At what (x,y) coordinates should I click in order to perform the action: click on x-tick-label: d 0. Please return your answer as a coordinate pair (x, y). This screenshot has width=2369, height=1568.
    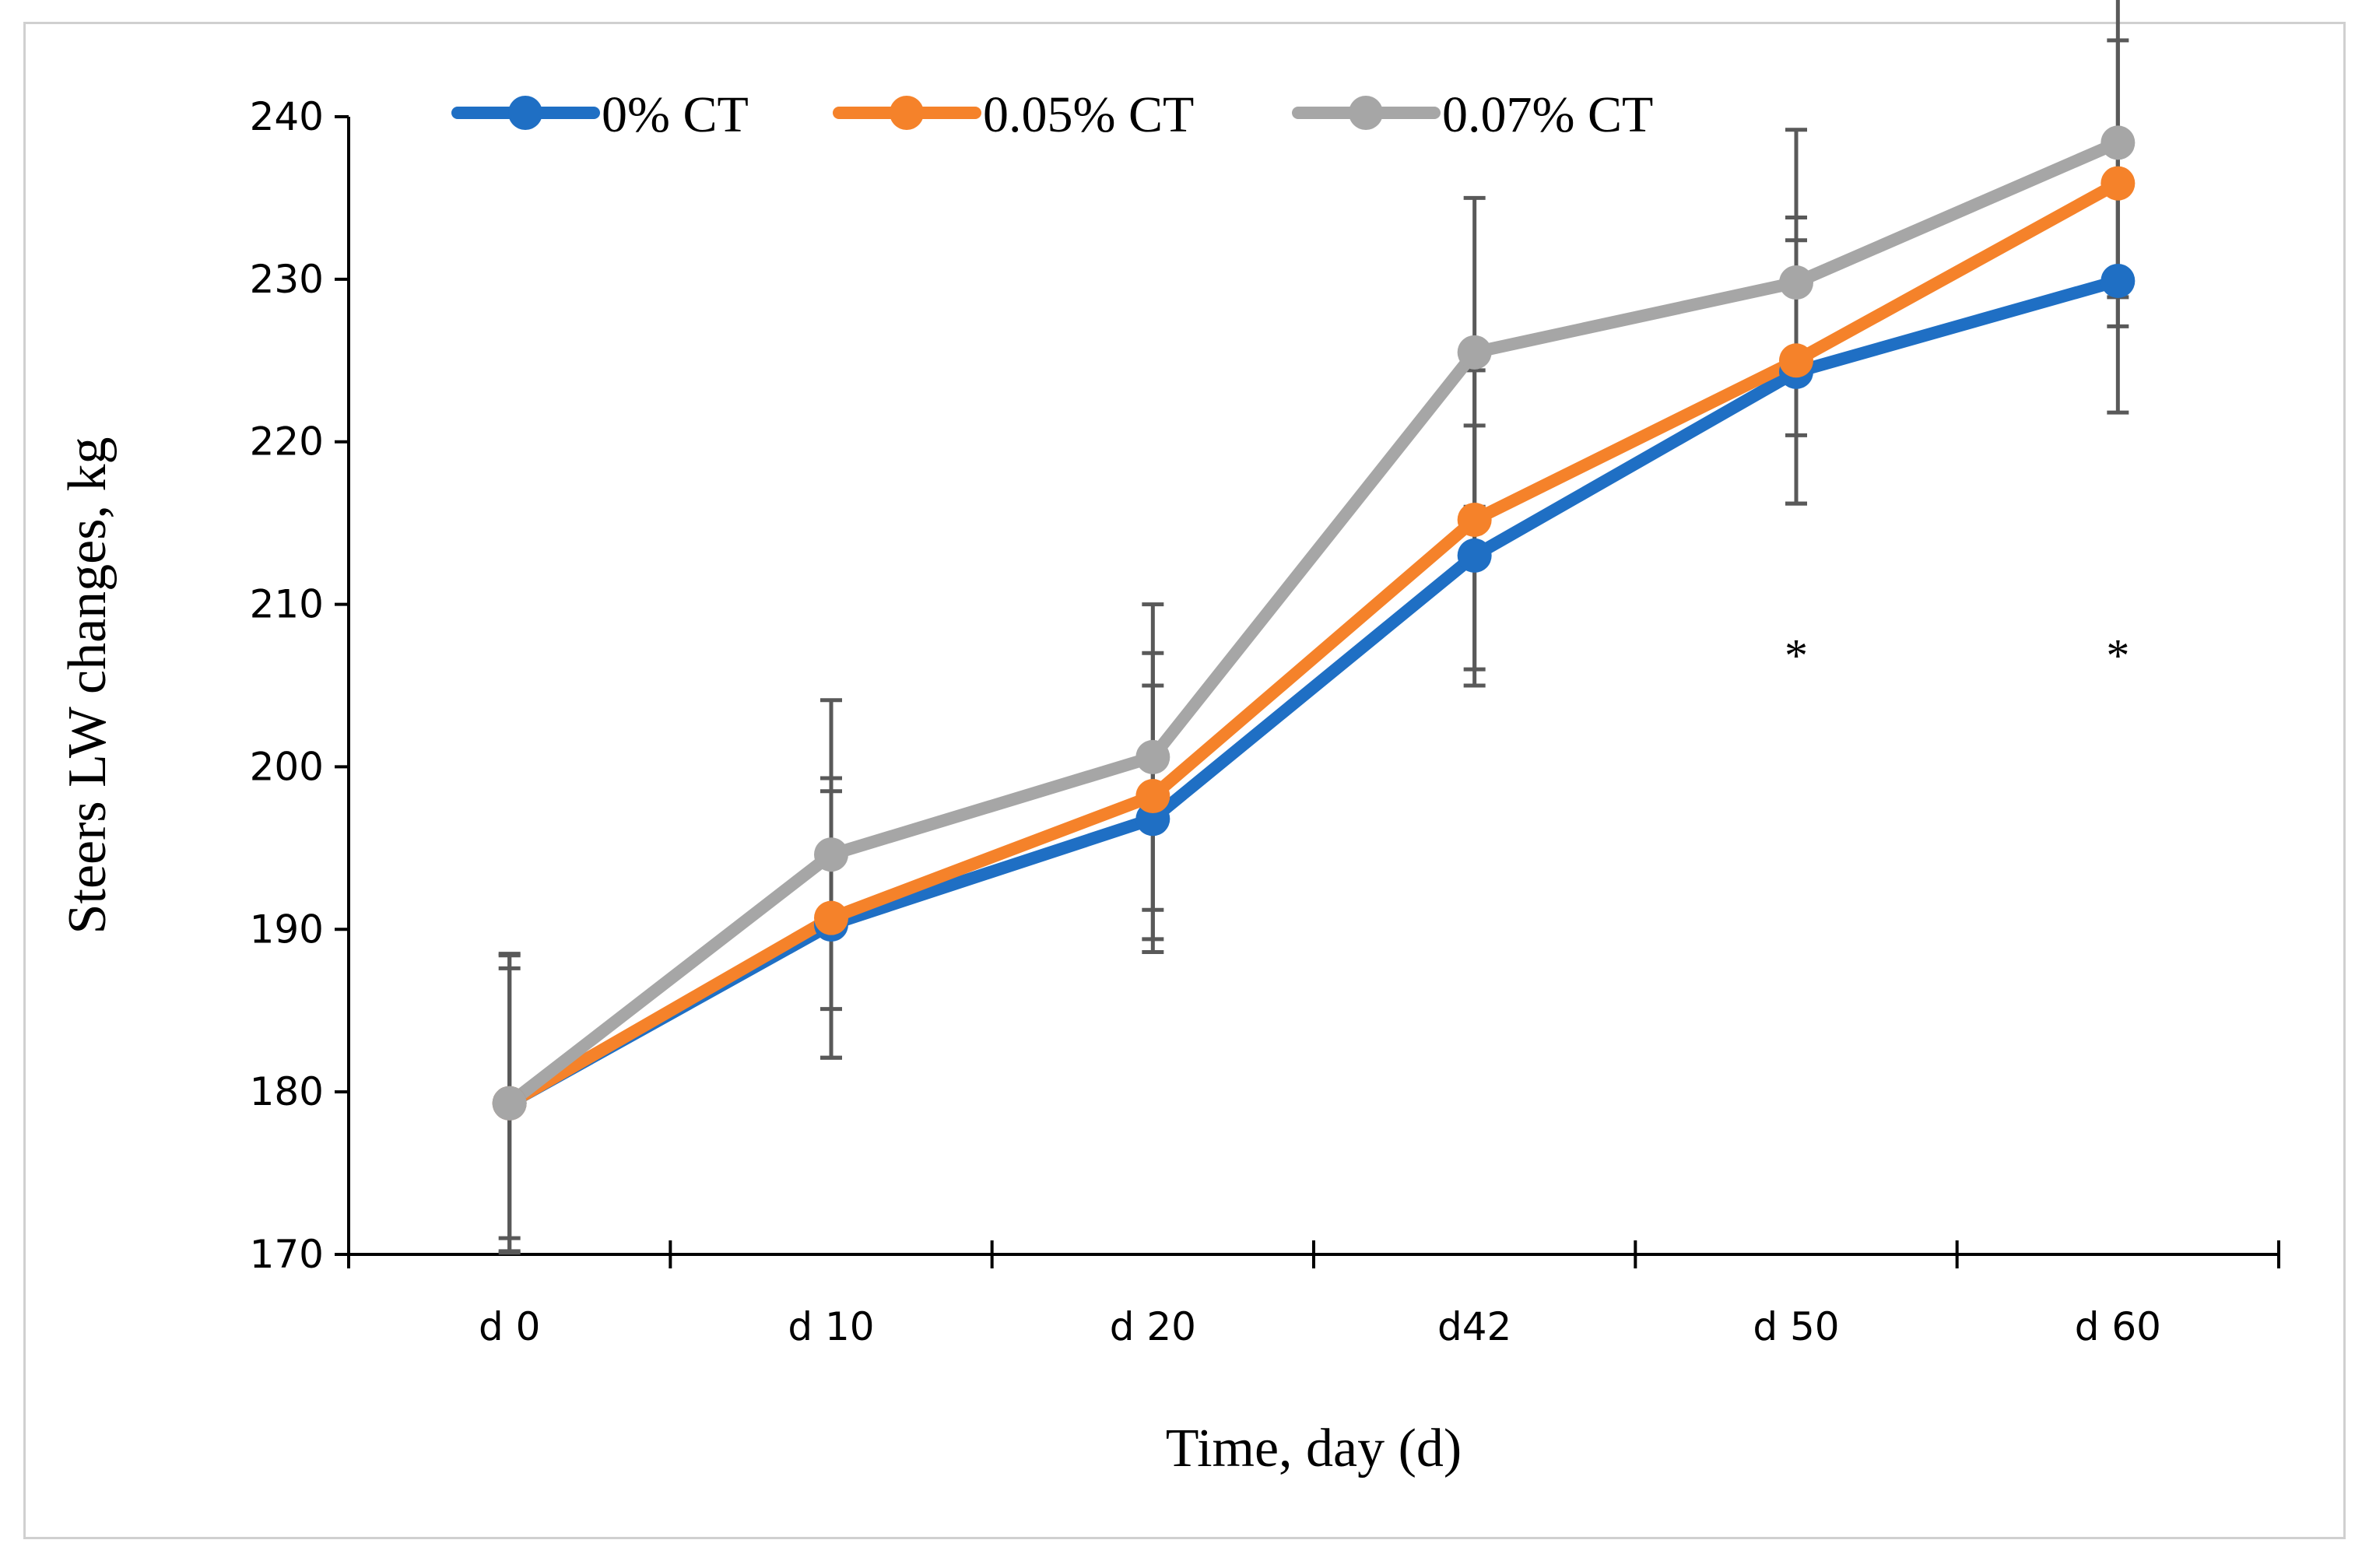
    Looking at the image, I should click on (509, 1326).